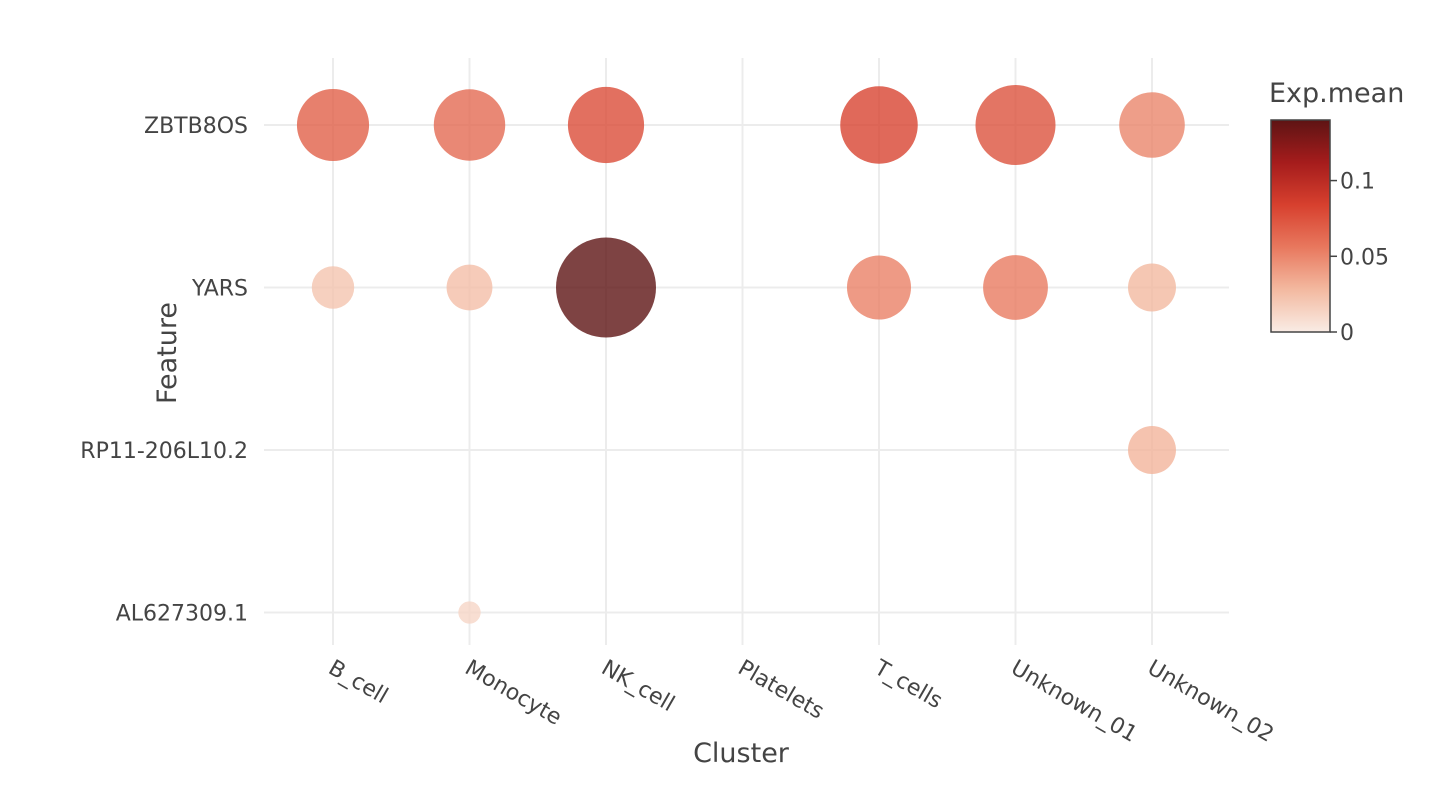 The image size is (1450, 804). Describe the element at coordinates (1074, 702) in the screenshot. I see `x-tick-label: Unknown_01` at that location.